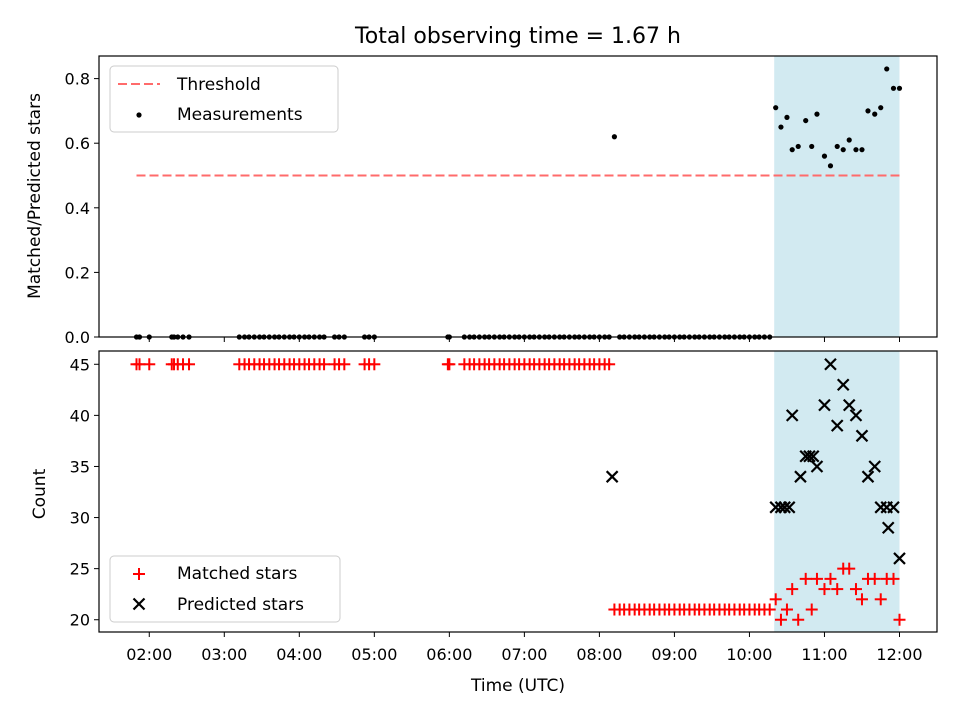  I want to click on measurements-legend-label: Measurements, so click(240, 115).